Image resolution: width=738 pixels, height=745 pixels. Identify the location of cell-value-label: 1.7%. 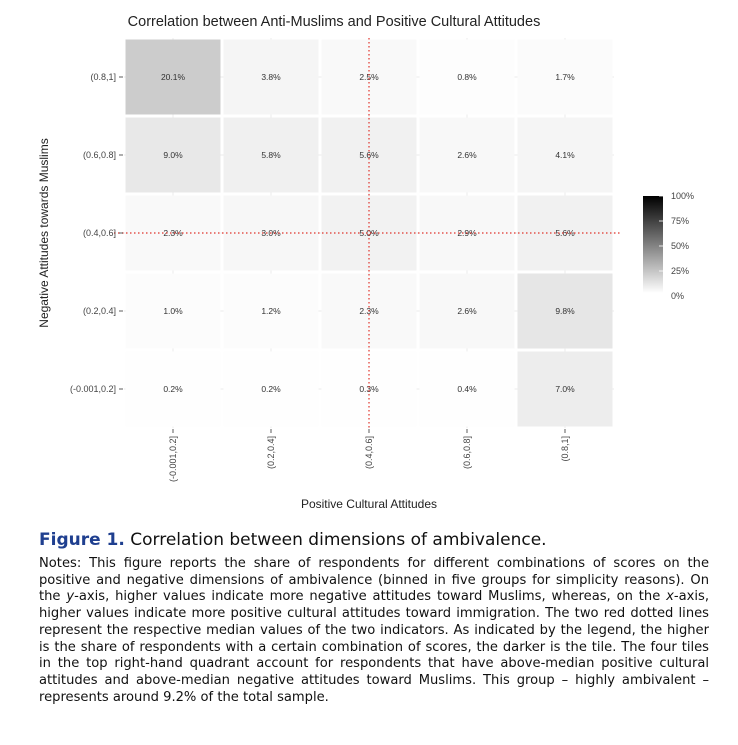
(565, 77).